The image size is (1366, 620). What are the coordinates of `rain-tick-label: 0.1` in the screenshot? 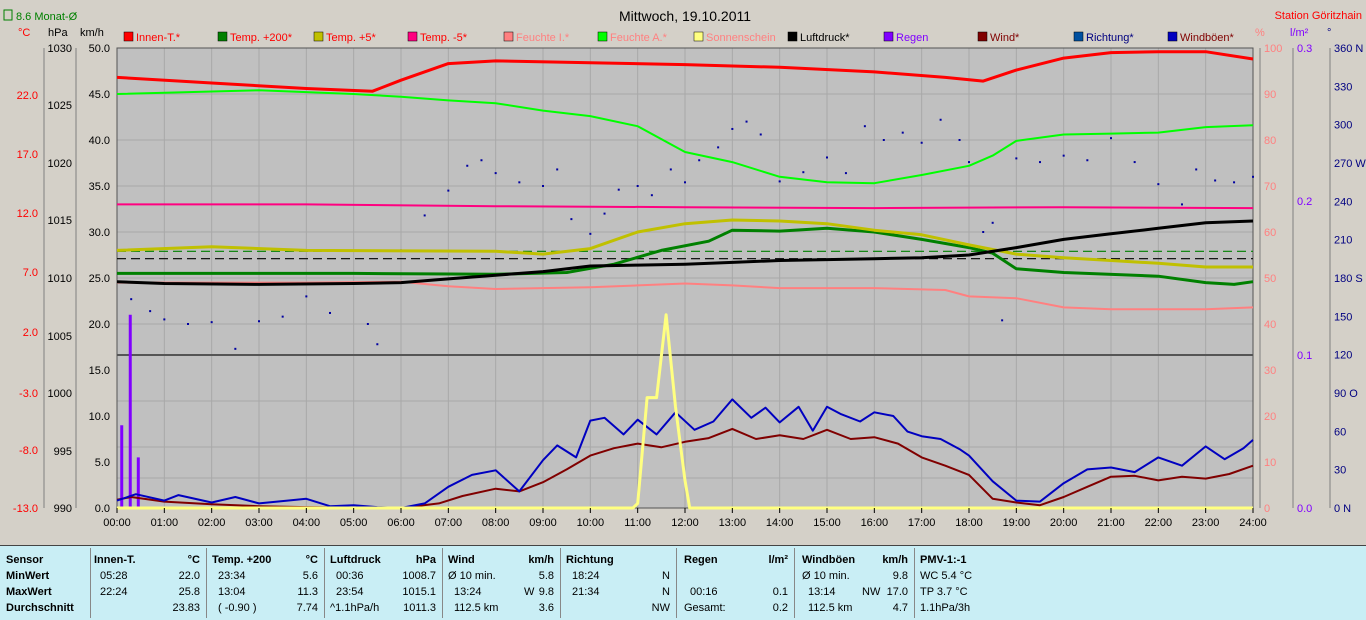 It's located at (1304, 356).